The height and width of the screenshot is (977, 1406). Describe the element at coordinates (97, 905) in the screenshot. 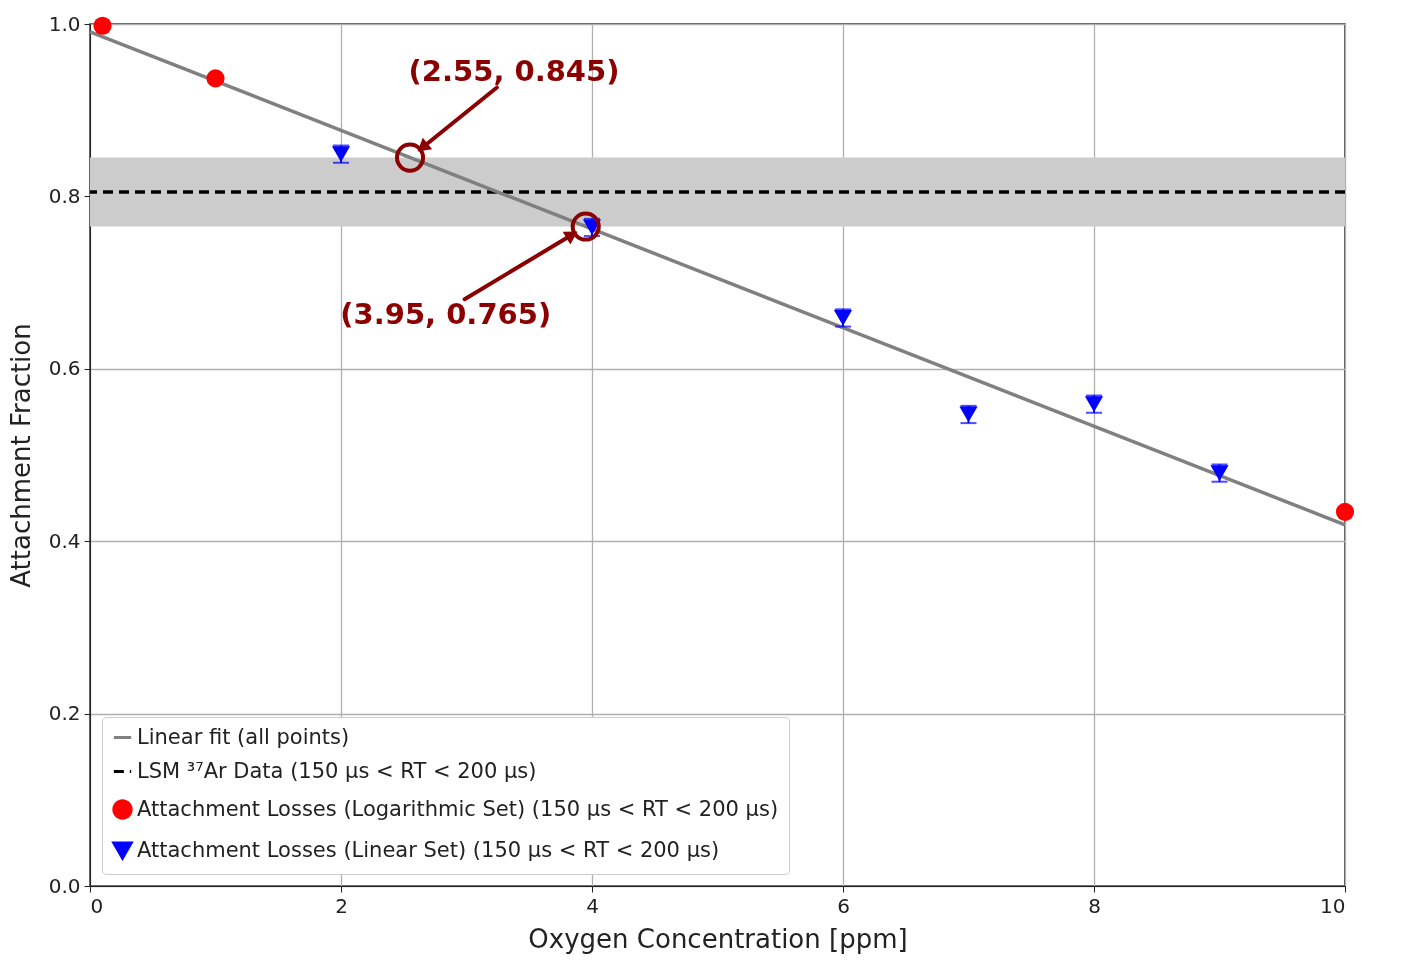

I see `x-tick-label: 0` at that location.